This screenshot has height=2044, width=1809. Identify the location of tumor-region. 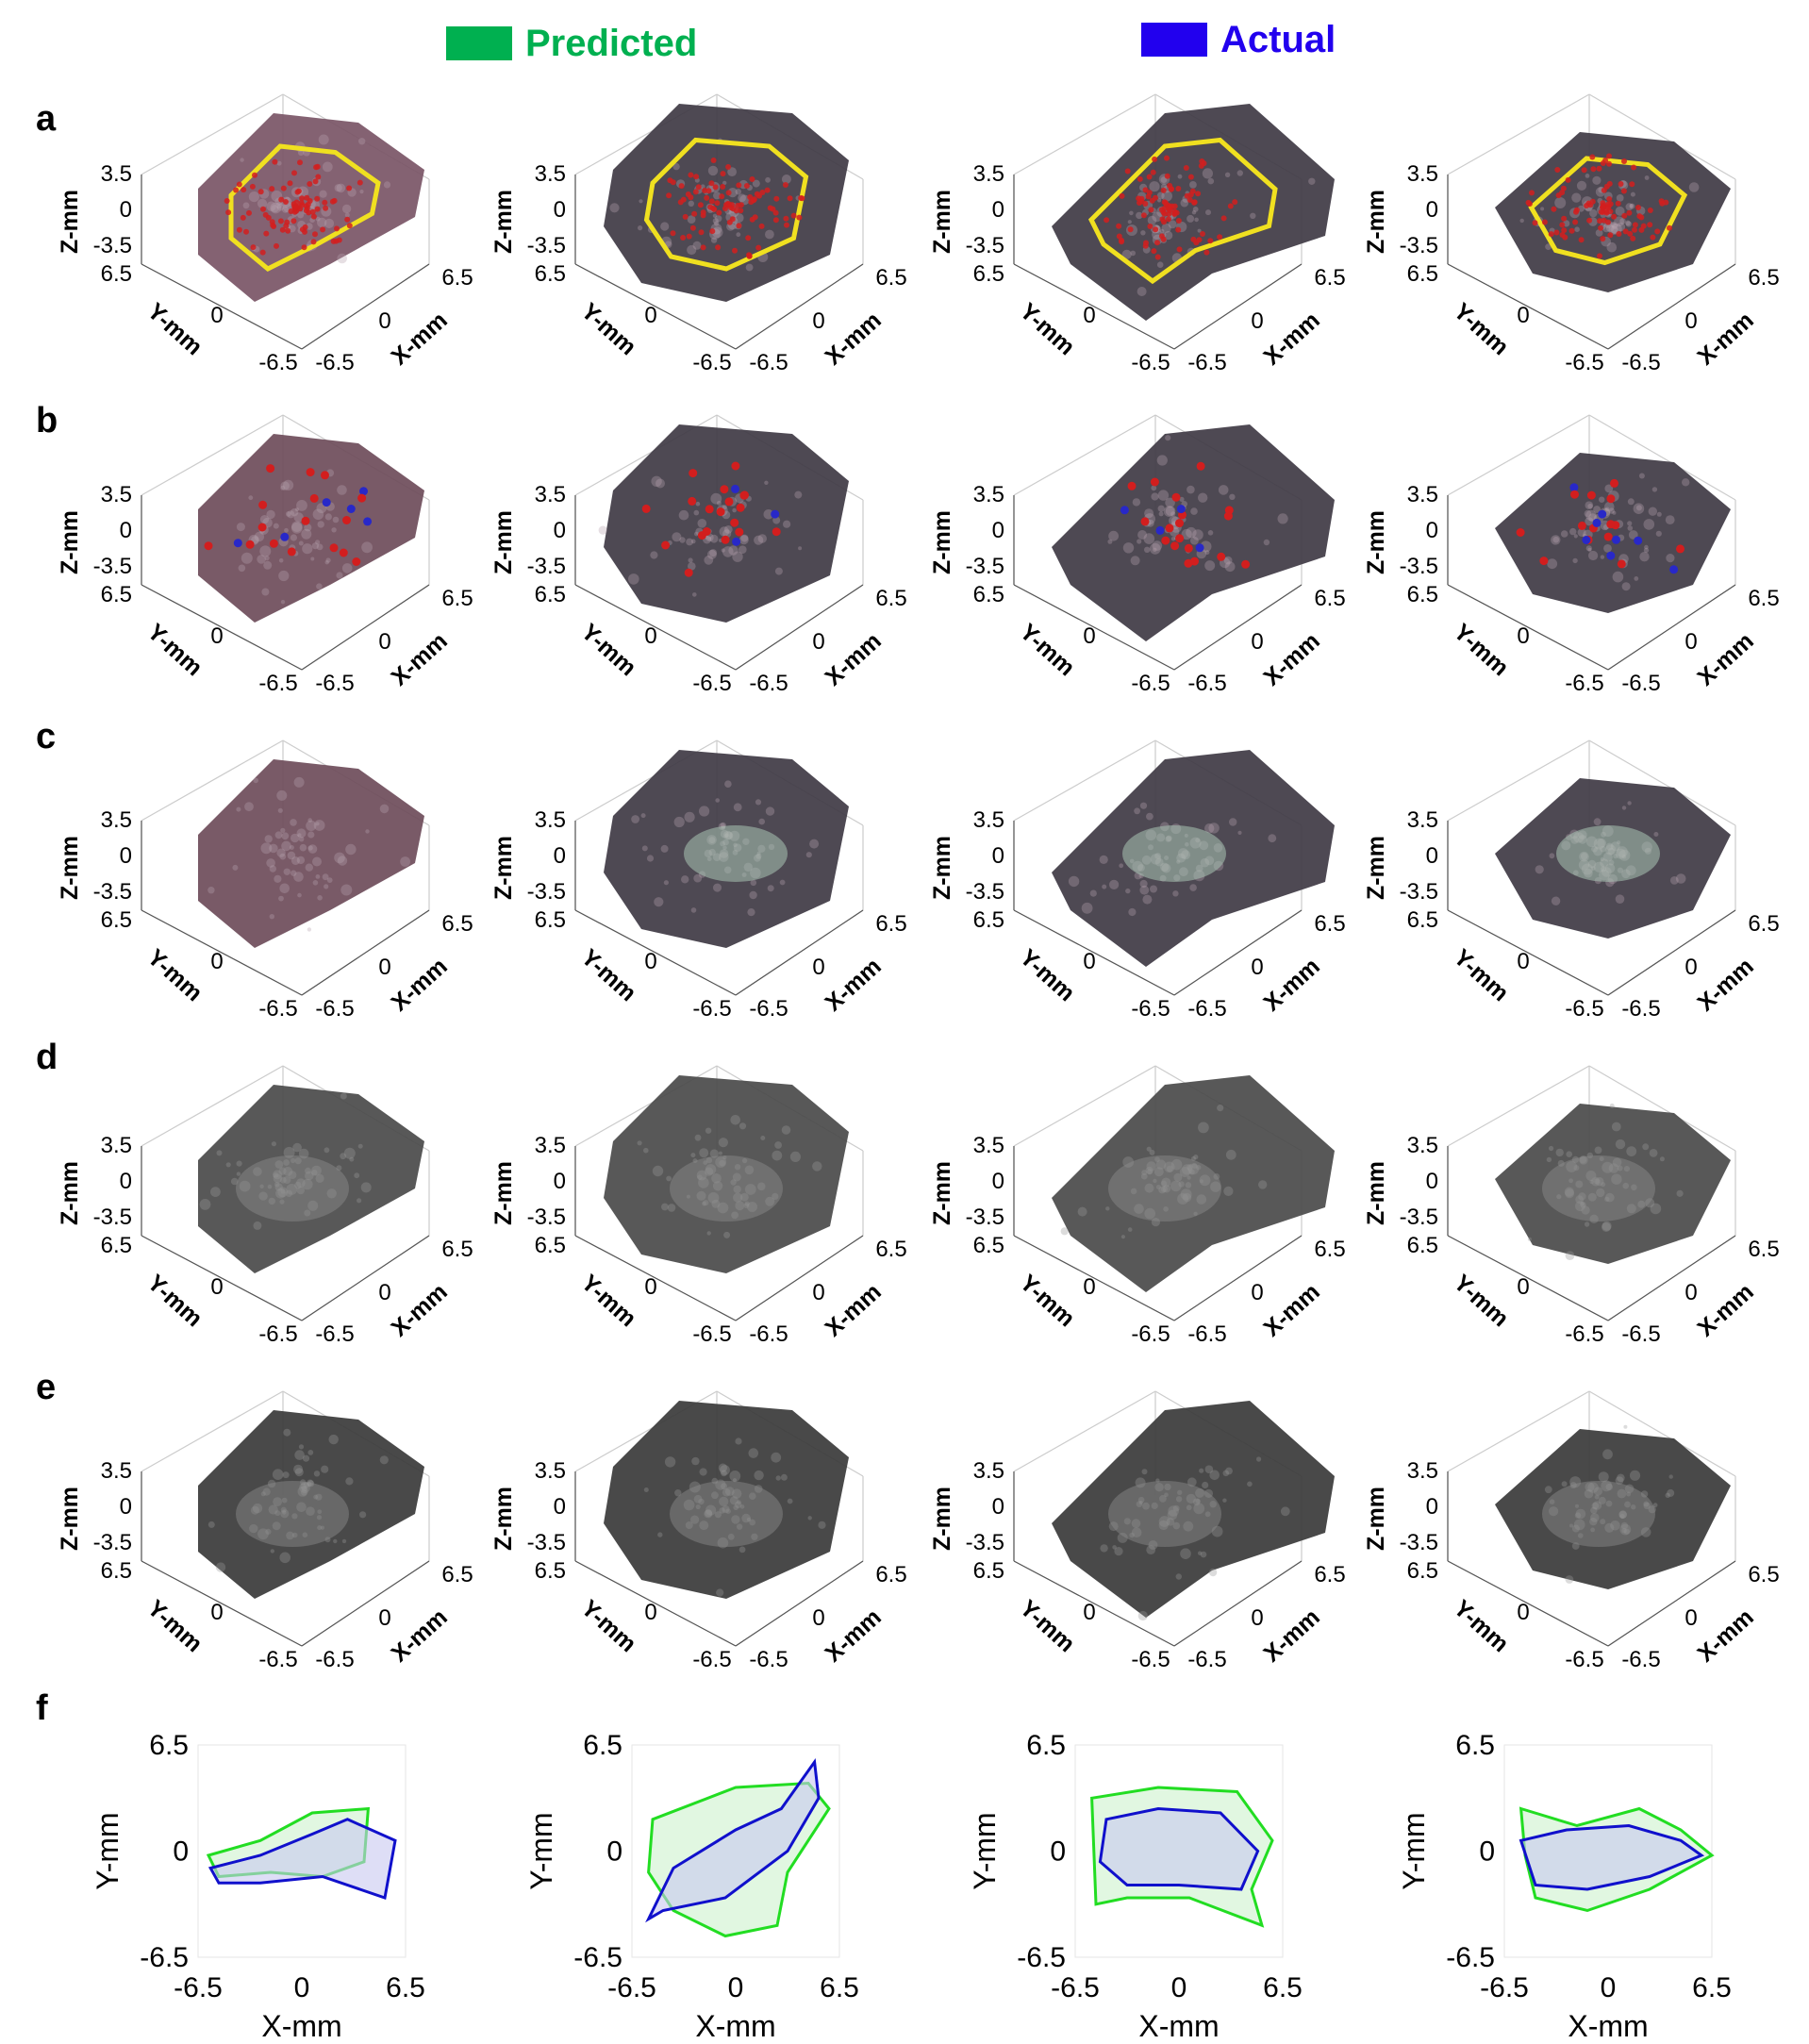
(1174, 854).